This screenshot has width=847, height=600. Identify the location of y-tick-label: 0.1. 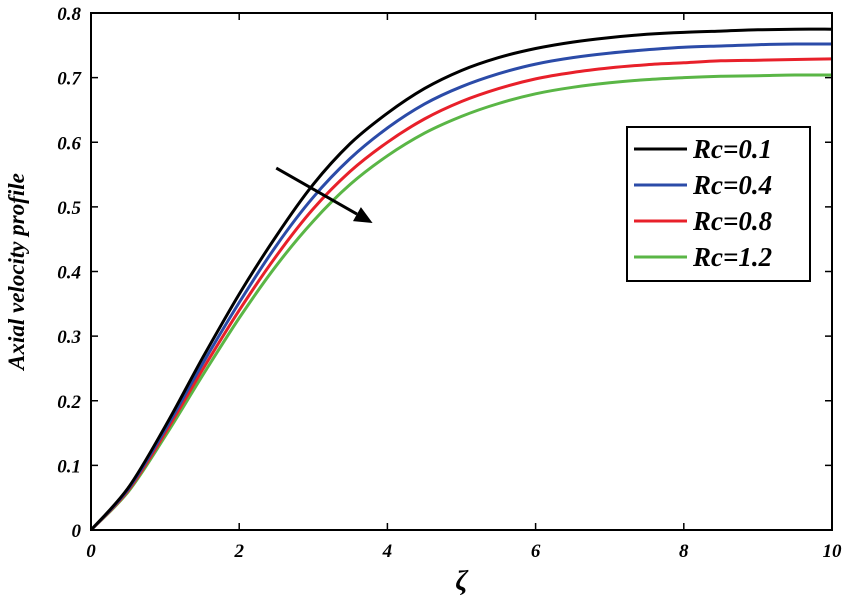
(69, 466).